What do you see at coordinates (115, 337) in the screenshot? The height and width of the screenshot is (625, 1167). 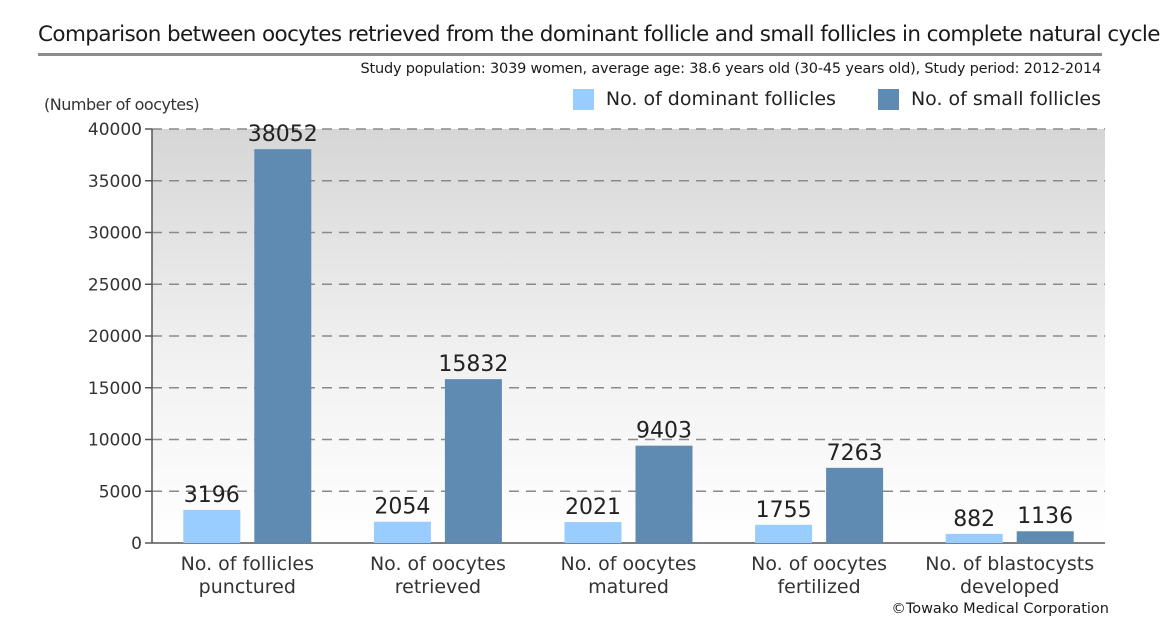 I see `y-tick-label: 20000` at bounding box center [115, 337].